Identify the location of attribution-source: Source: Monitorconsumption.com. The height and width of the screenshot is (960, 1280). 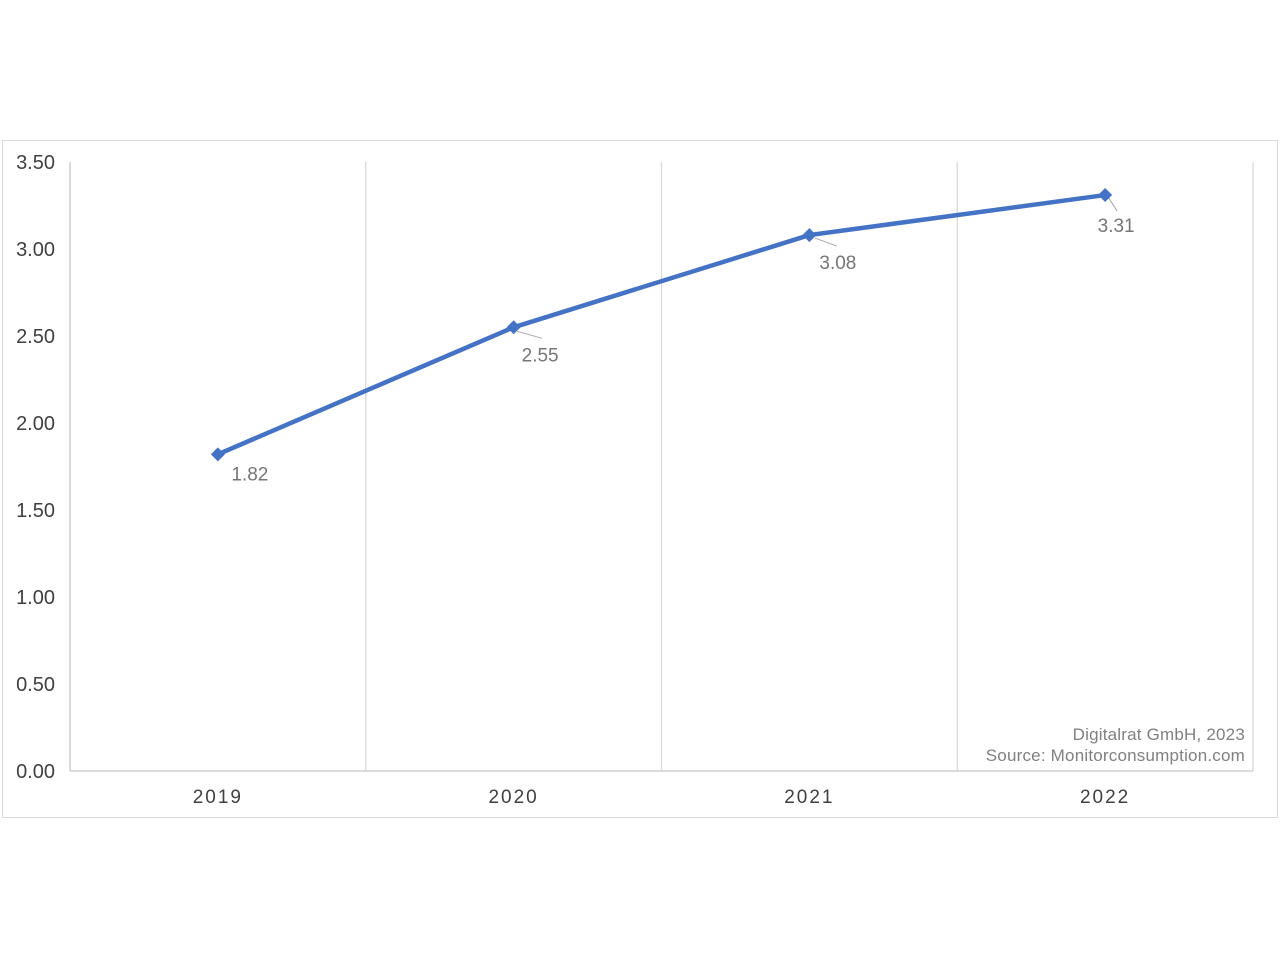
(1115, 755).